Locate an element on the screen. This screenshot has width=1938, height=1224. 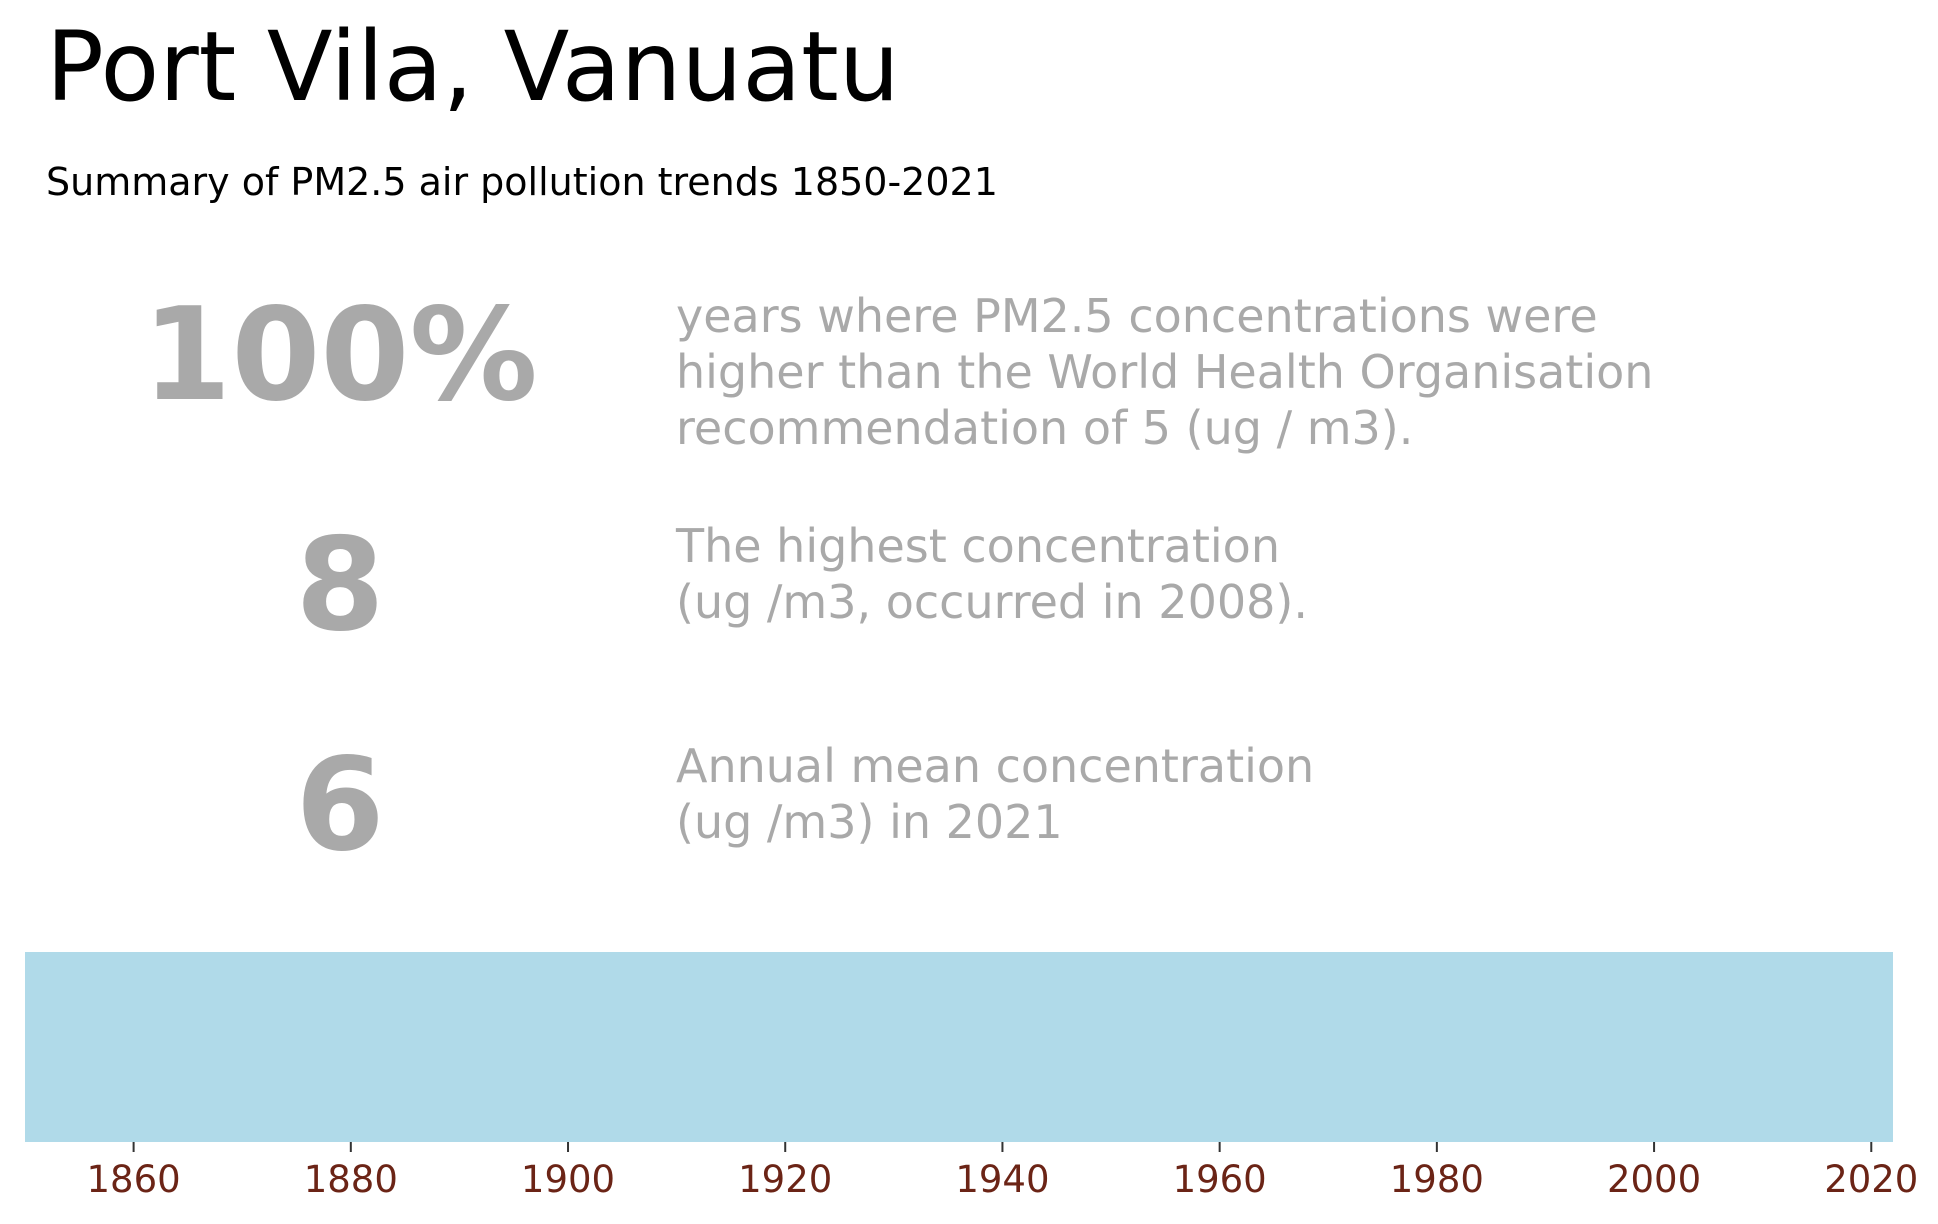
x-tick-label-1940: 1940 is located at coordinates (1002, 1179).